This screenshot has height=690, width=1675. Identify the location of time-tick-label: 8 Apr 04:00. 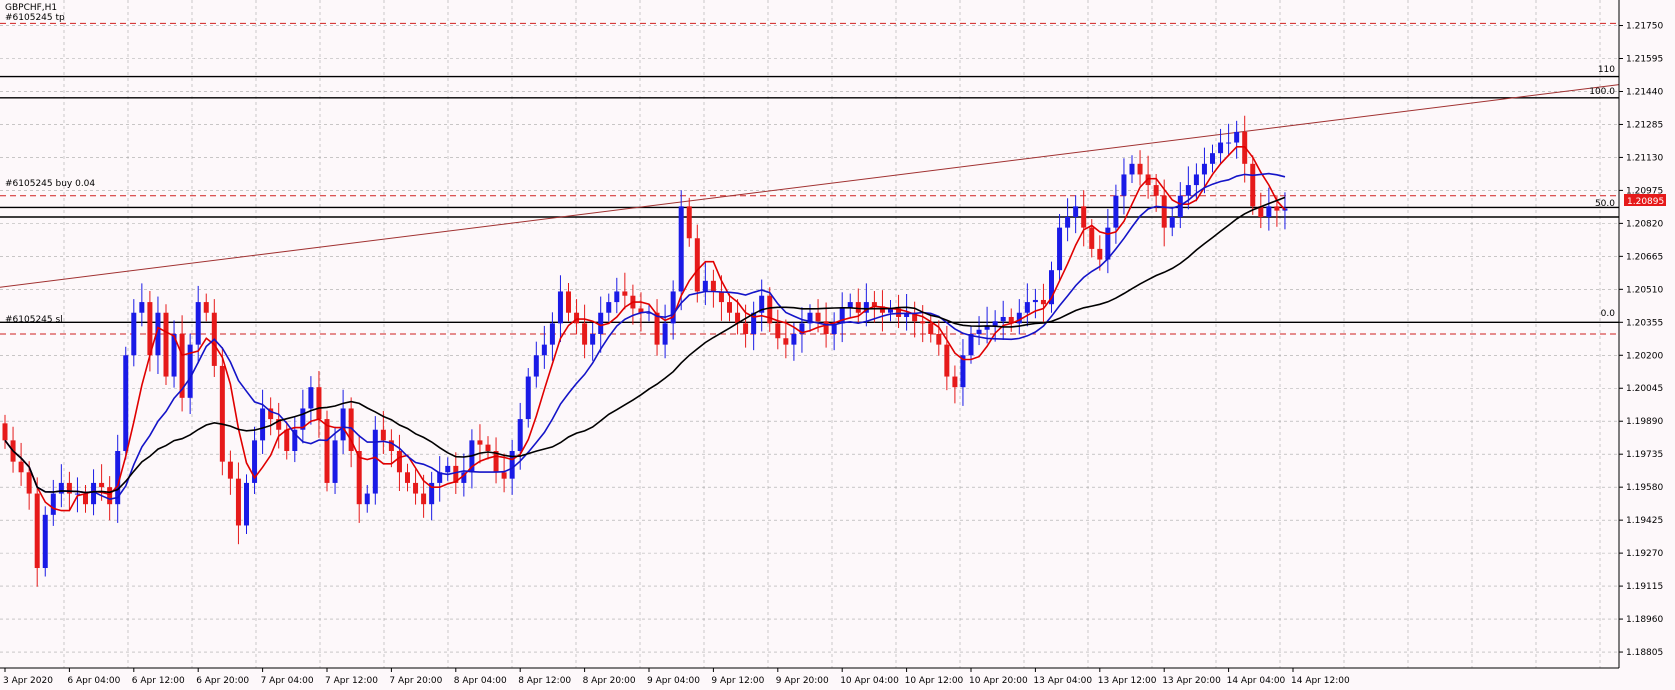
(480, 681).